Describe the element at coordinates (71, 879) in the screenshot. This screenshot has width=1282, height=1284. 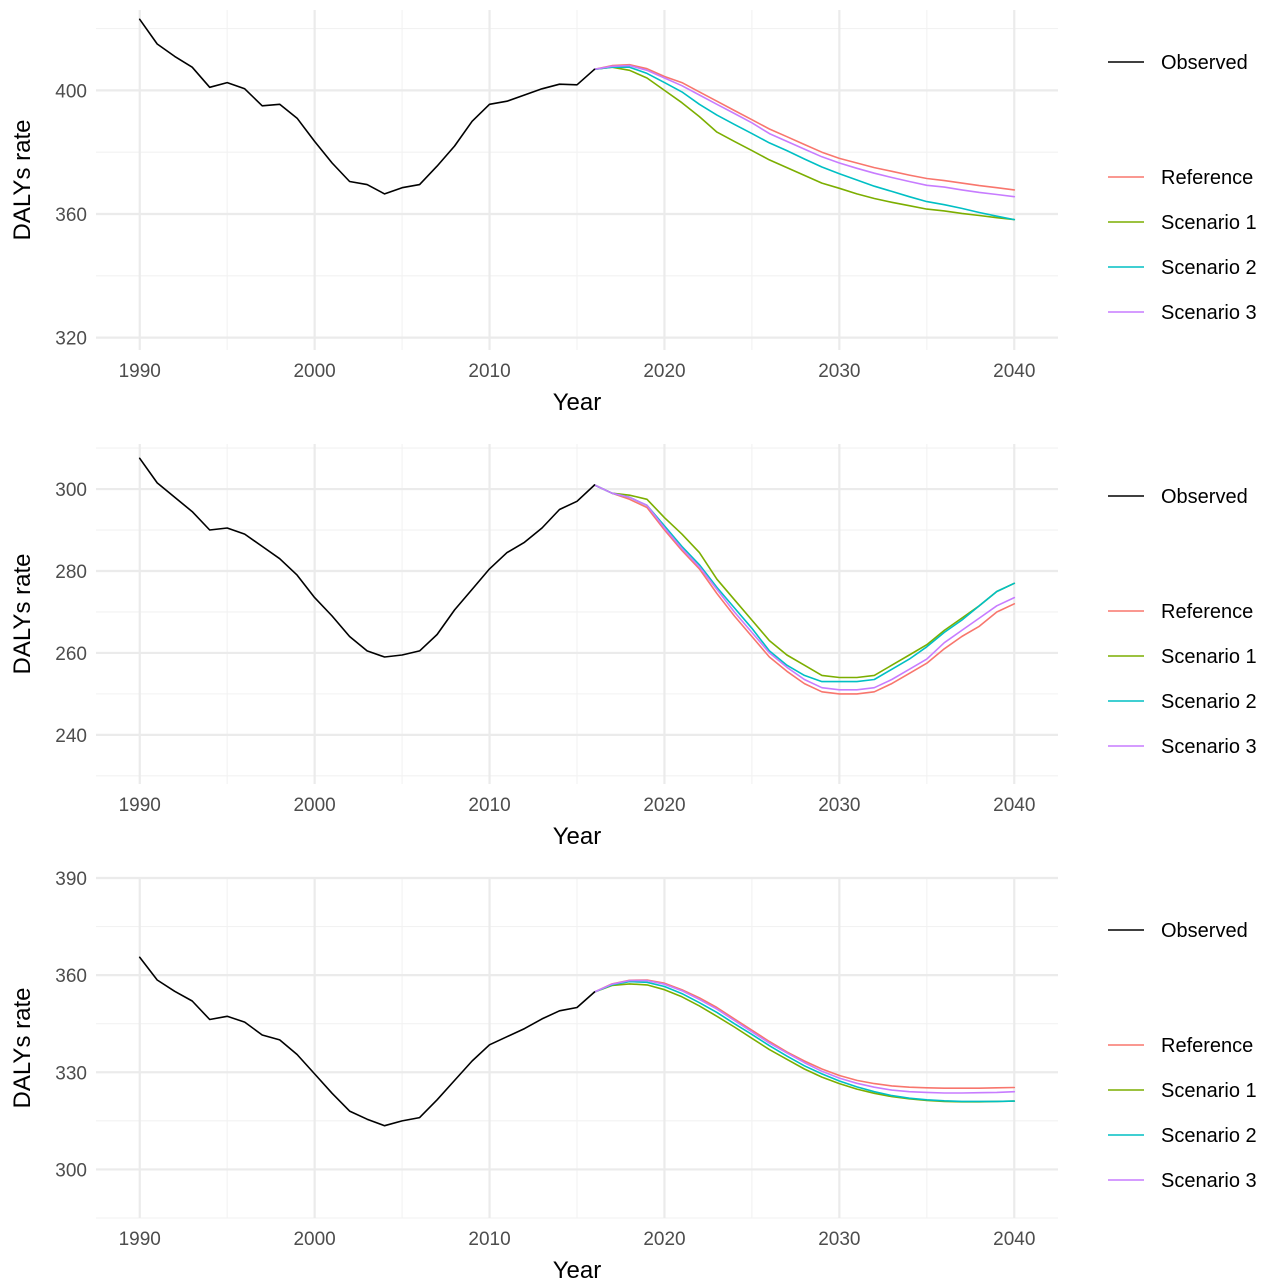
I see `y-tick-label: 390` at that location.